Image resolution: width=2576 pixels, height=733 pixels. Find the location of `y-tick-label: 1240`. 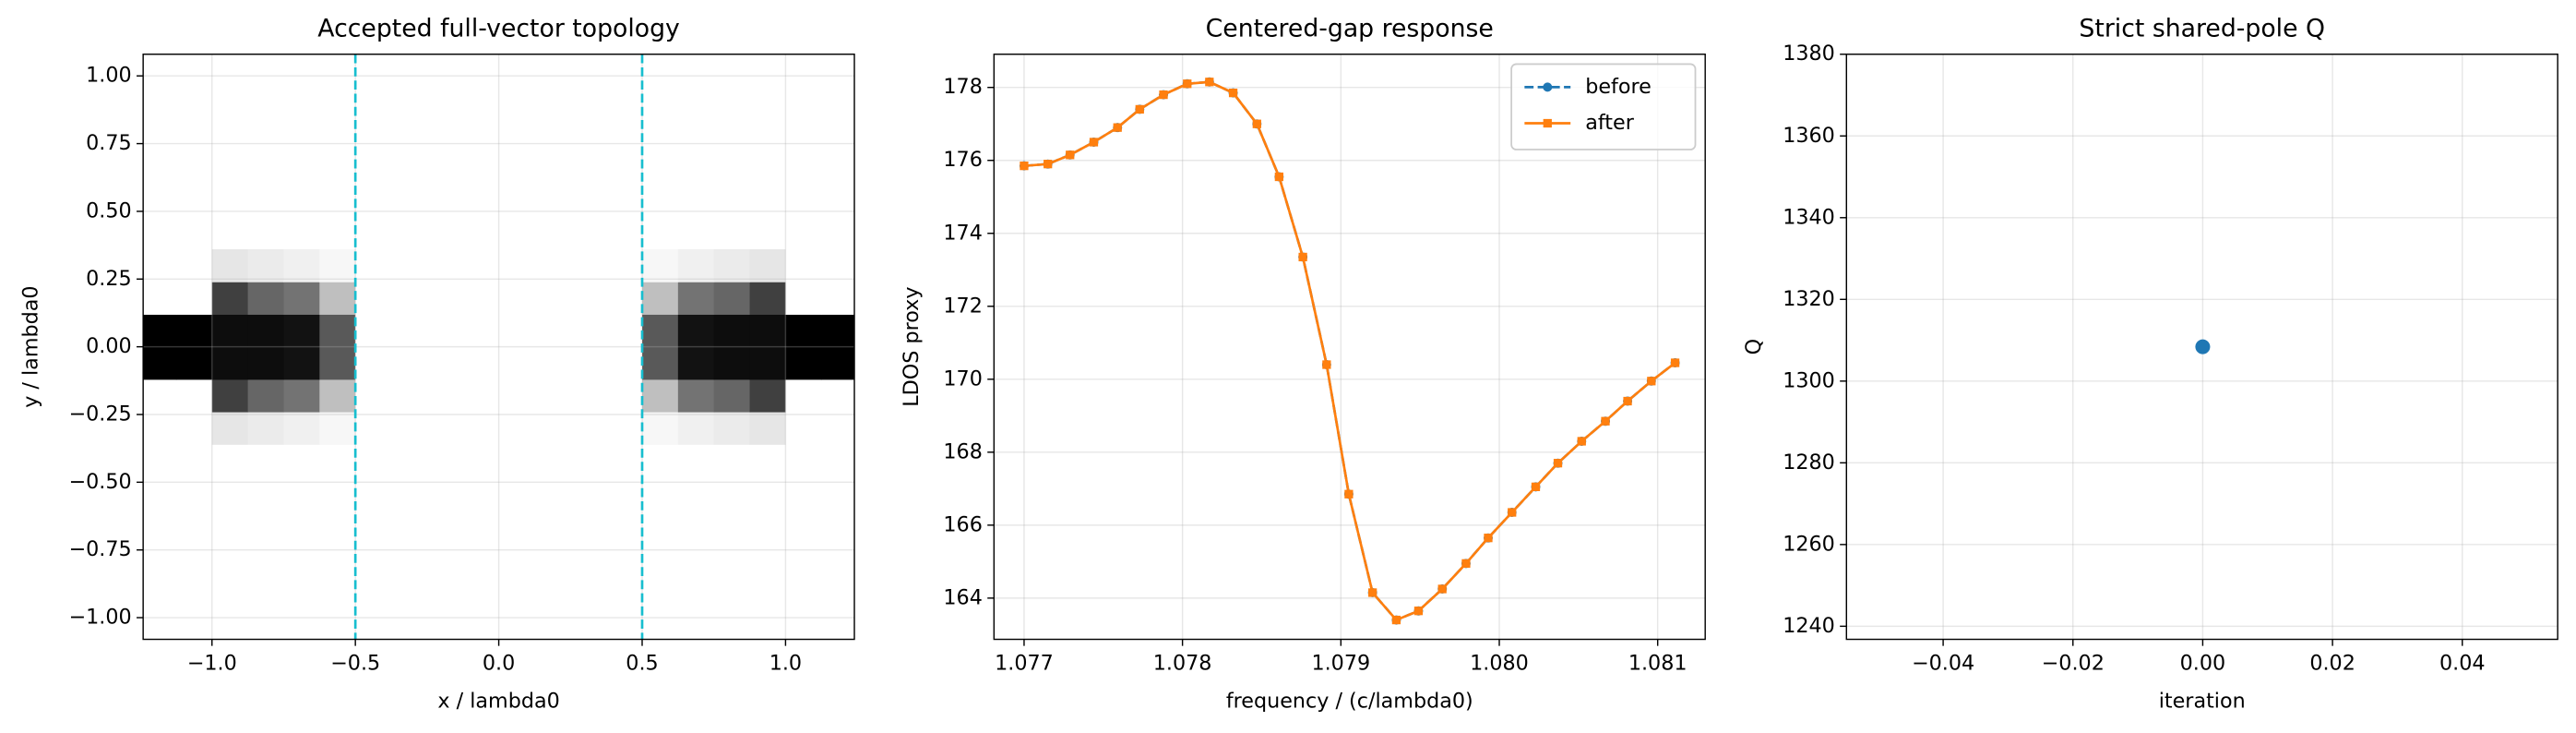

y-tick-label: 1240 is located at coordinates (1809, 626).